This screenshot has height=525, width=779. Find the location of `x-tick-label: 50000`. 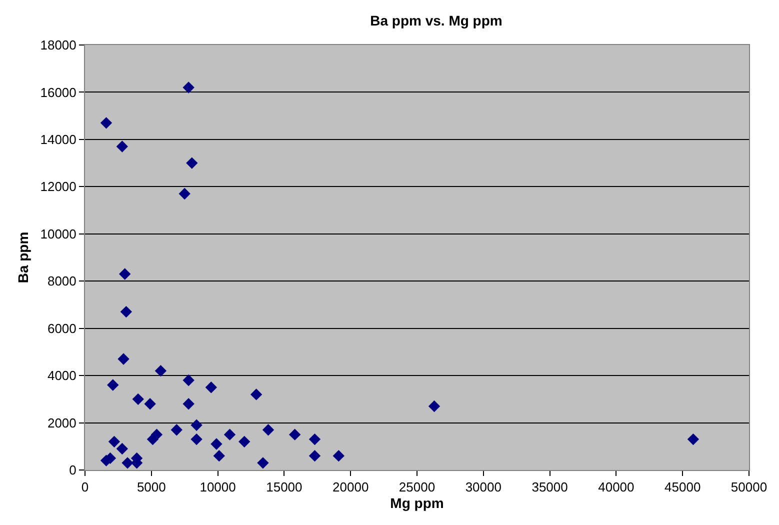

x-tick-label: 50000 is located at coordinates (749, 487).